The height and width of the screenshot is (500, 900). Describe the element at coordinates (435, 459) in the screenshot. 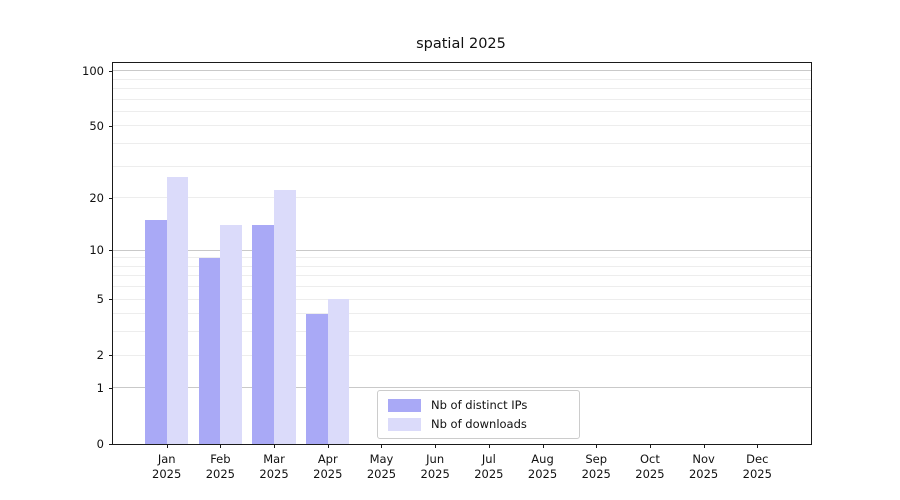

I see `month-label: Jun` at that location.